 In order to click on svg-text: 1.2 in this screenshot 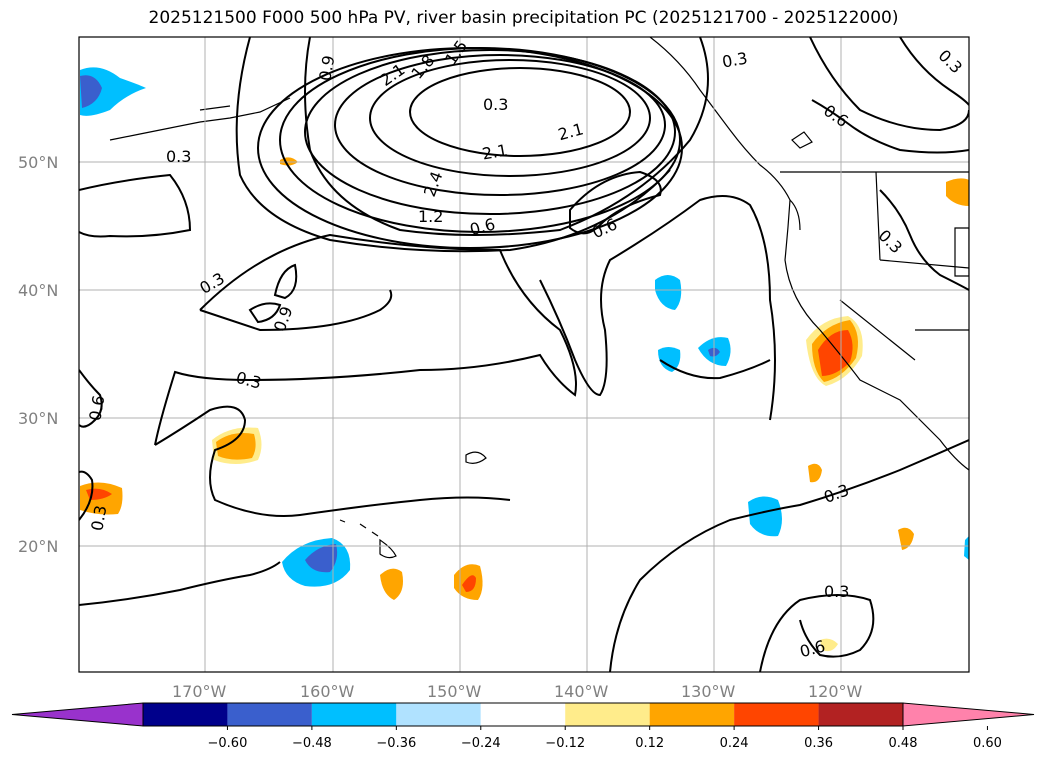, I will do `click(430, 216)`.